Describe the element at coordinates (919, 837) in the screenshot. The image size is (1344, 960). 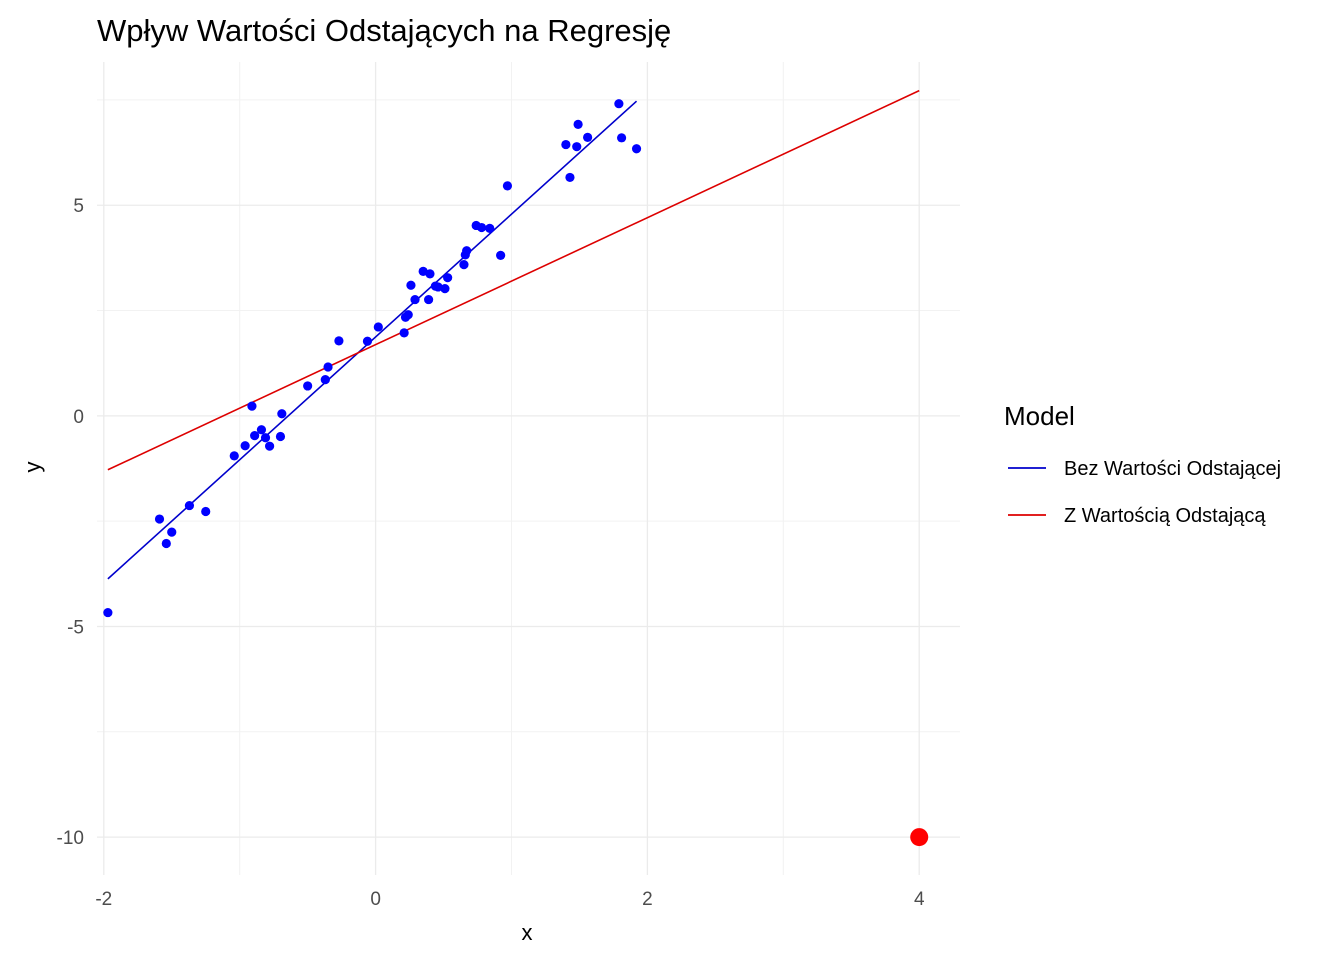
I see `outlier-point` at that location.